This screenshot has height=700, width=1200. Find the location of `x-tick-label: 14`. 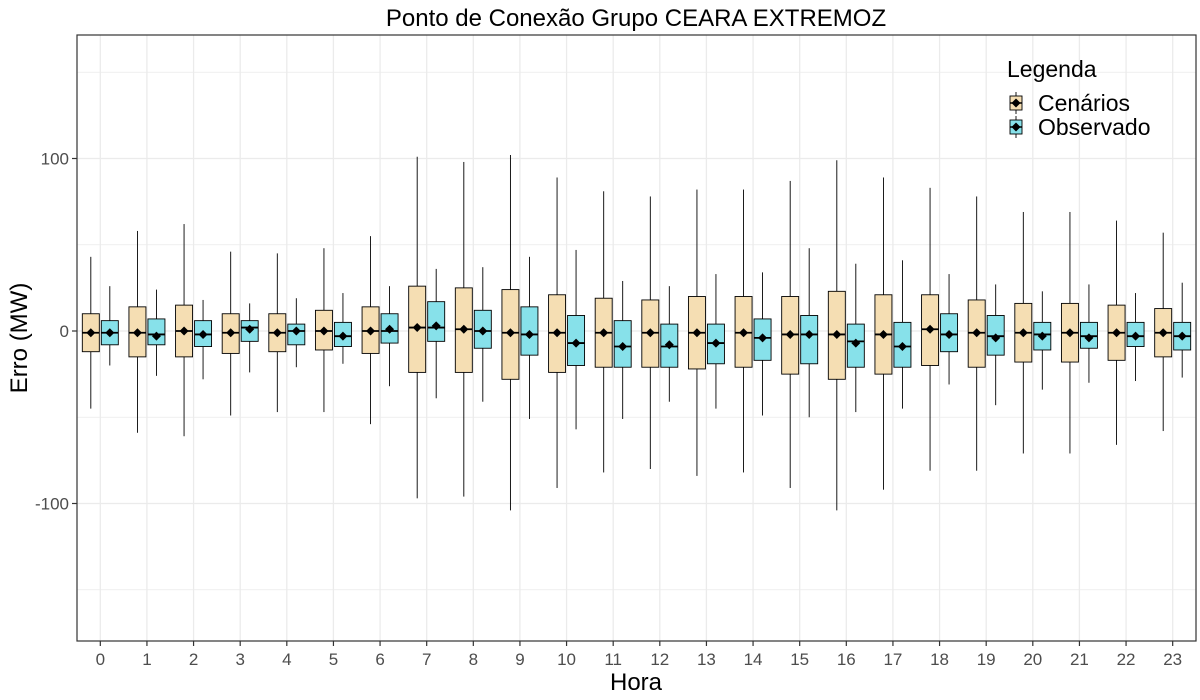

x-tick-label: 14 is located at coordinates (753, 659).